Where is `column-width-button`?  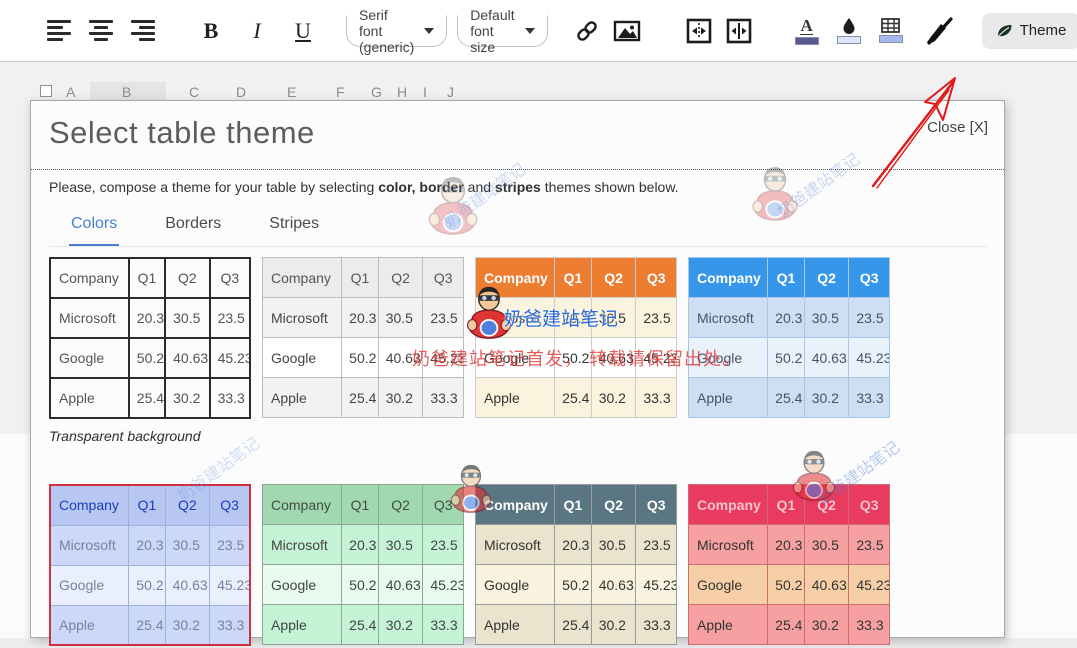
column-width-button is located at coordinates (739, 31).